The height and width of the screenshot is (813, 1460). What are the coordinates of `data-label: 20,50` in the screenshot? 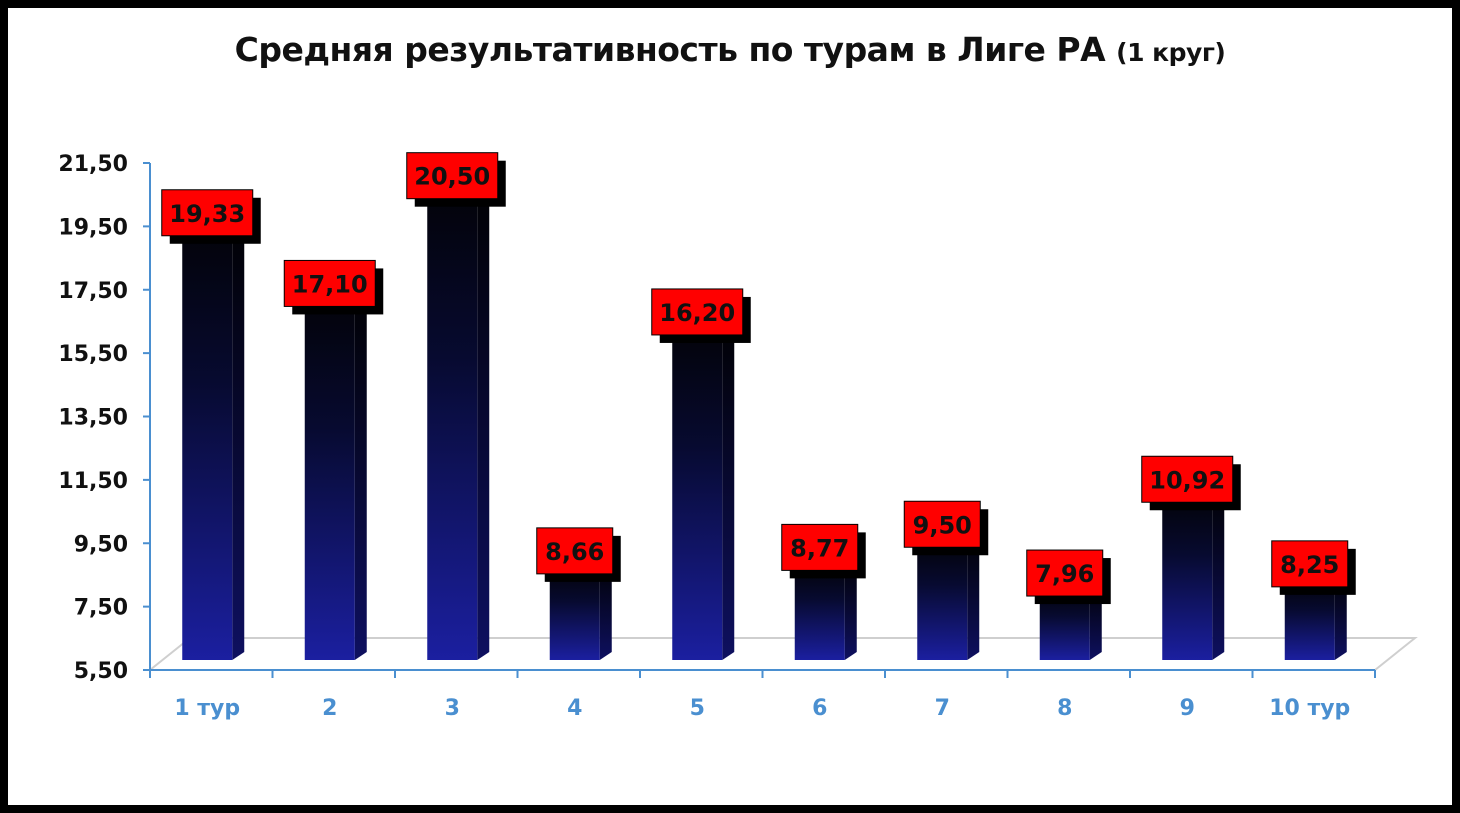 It's located at (456, 179).